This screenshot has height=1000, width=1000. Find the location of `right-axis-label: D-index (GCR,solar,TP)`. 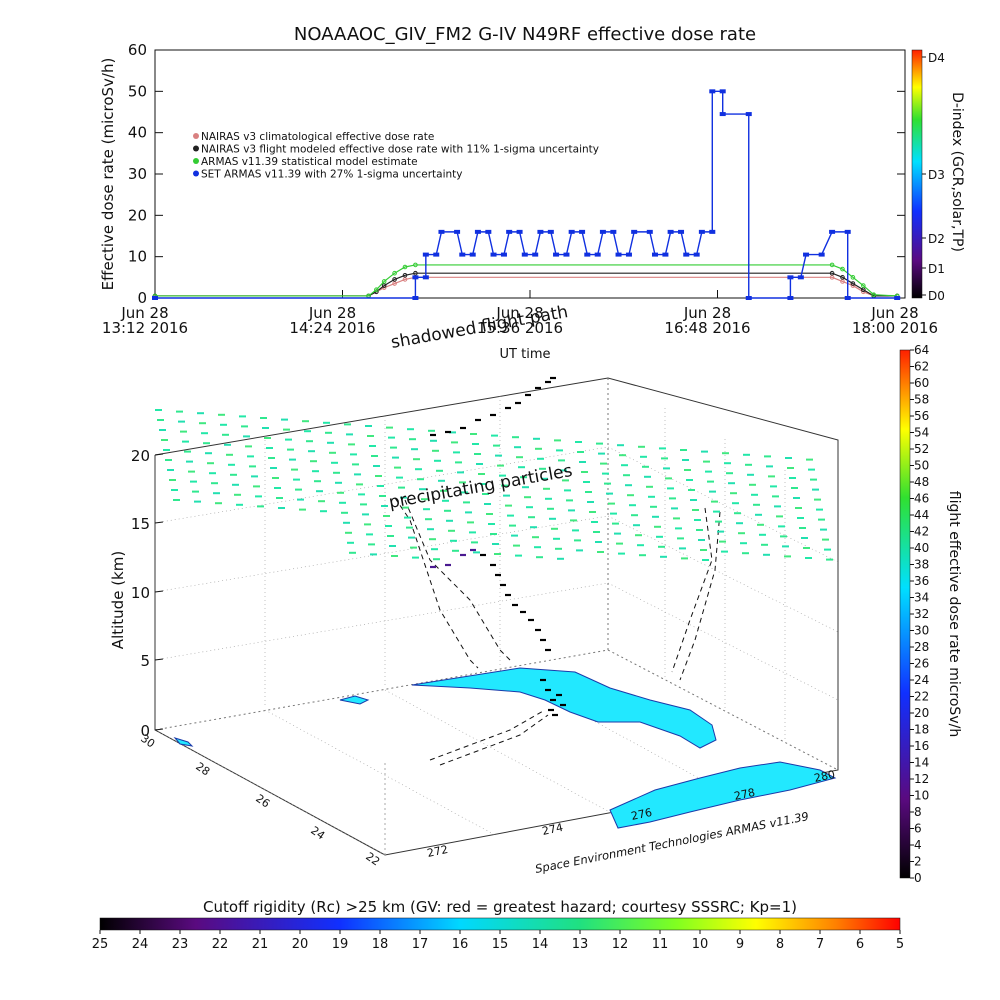

right-axis-label: D-index (GCR,solar,TP) is located at coordinates (957, 172).